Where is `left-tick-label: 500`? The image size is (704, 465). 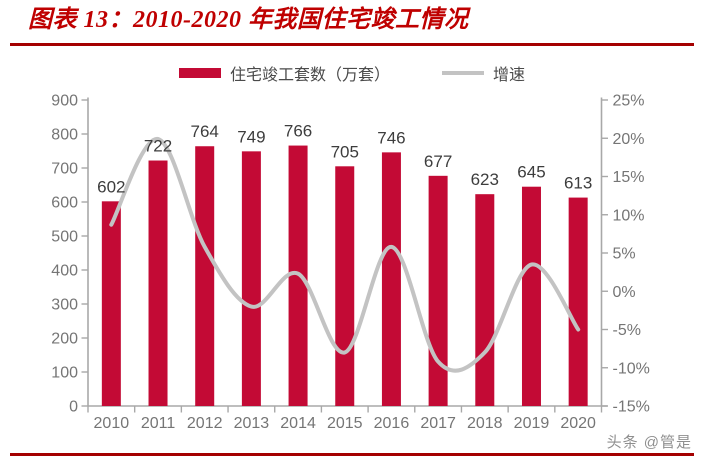 left-tick-label: 500 is located at coordinates (64, 237).